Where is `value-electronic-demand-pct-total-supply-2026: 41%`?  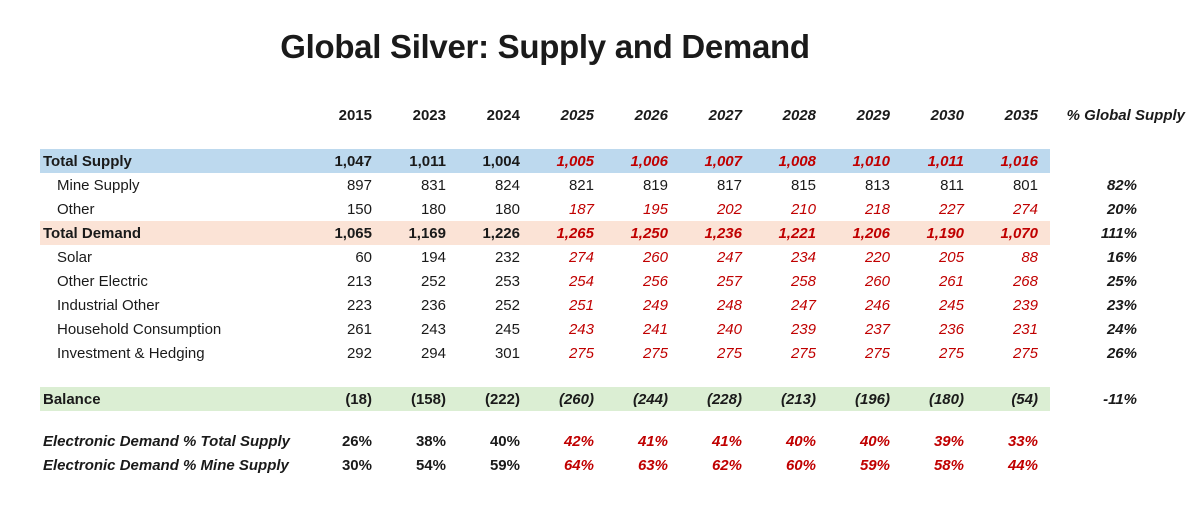 value-electronic-demand-pct-total-supply-2026: 41% is located at coordinates (652, 441).